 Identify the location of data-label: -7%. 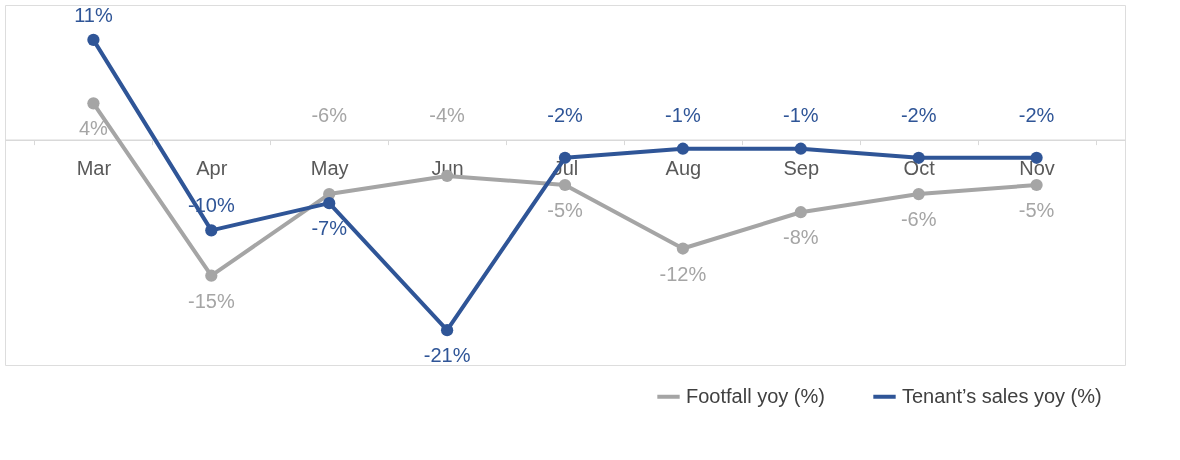
(329, 228).